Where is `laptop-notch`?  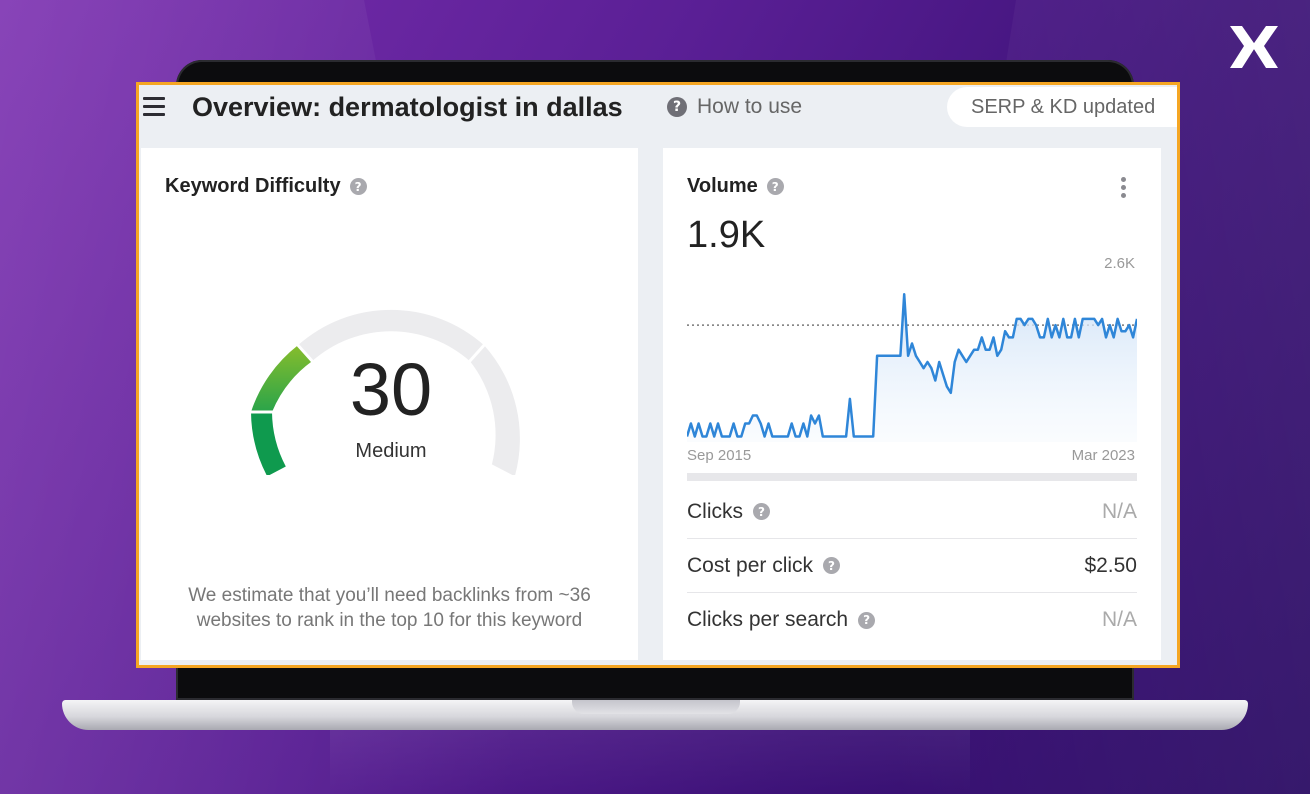
laptop-notch is located at coordinates (656, 707).